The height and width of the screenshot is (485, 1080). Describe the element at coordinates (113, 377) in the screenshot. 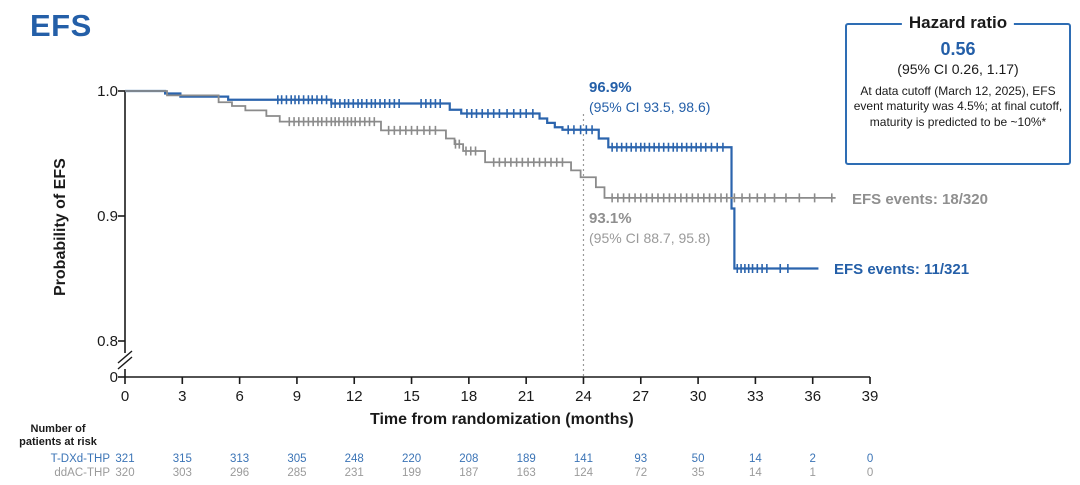

I see `y-tick-label-zero: 0` at that location.